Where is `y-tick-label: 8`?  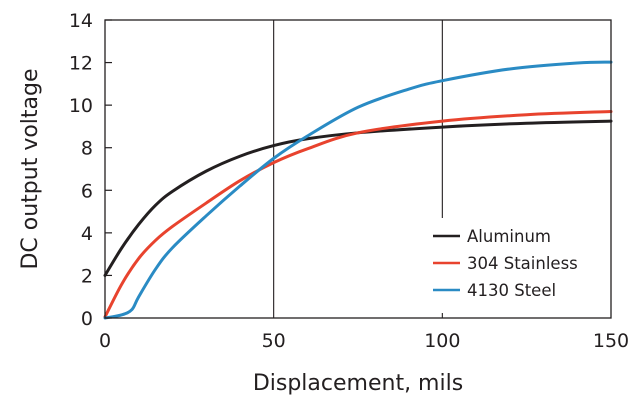
y-tick-label: 8 is located at coordinates (87, 149).